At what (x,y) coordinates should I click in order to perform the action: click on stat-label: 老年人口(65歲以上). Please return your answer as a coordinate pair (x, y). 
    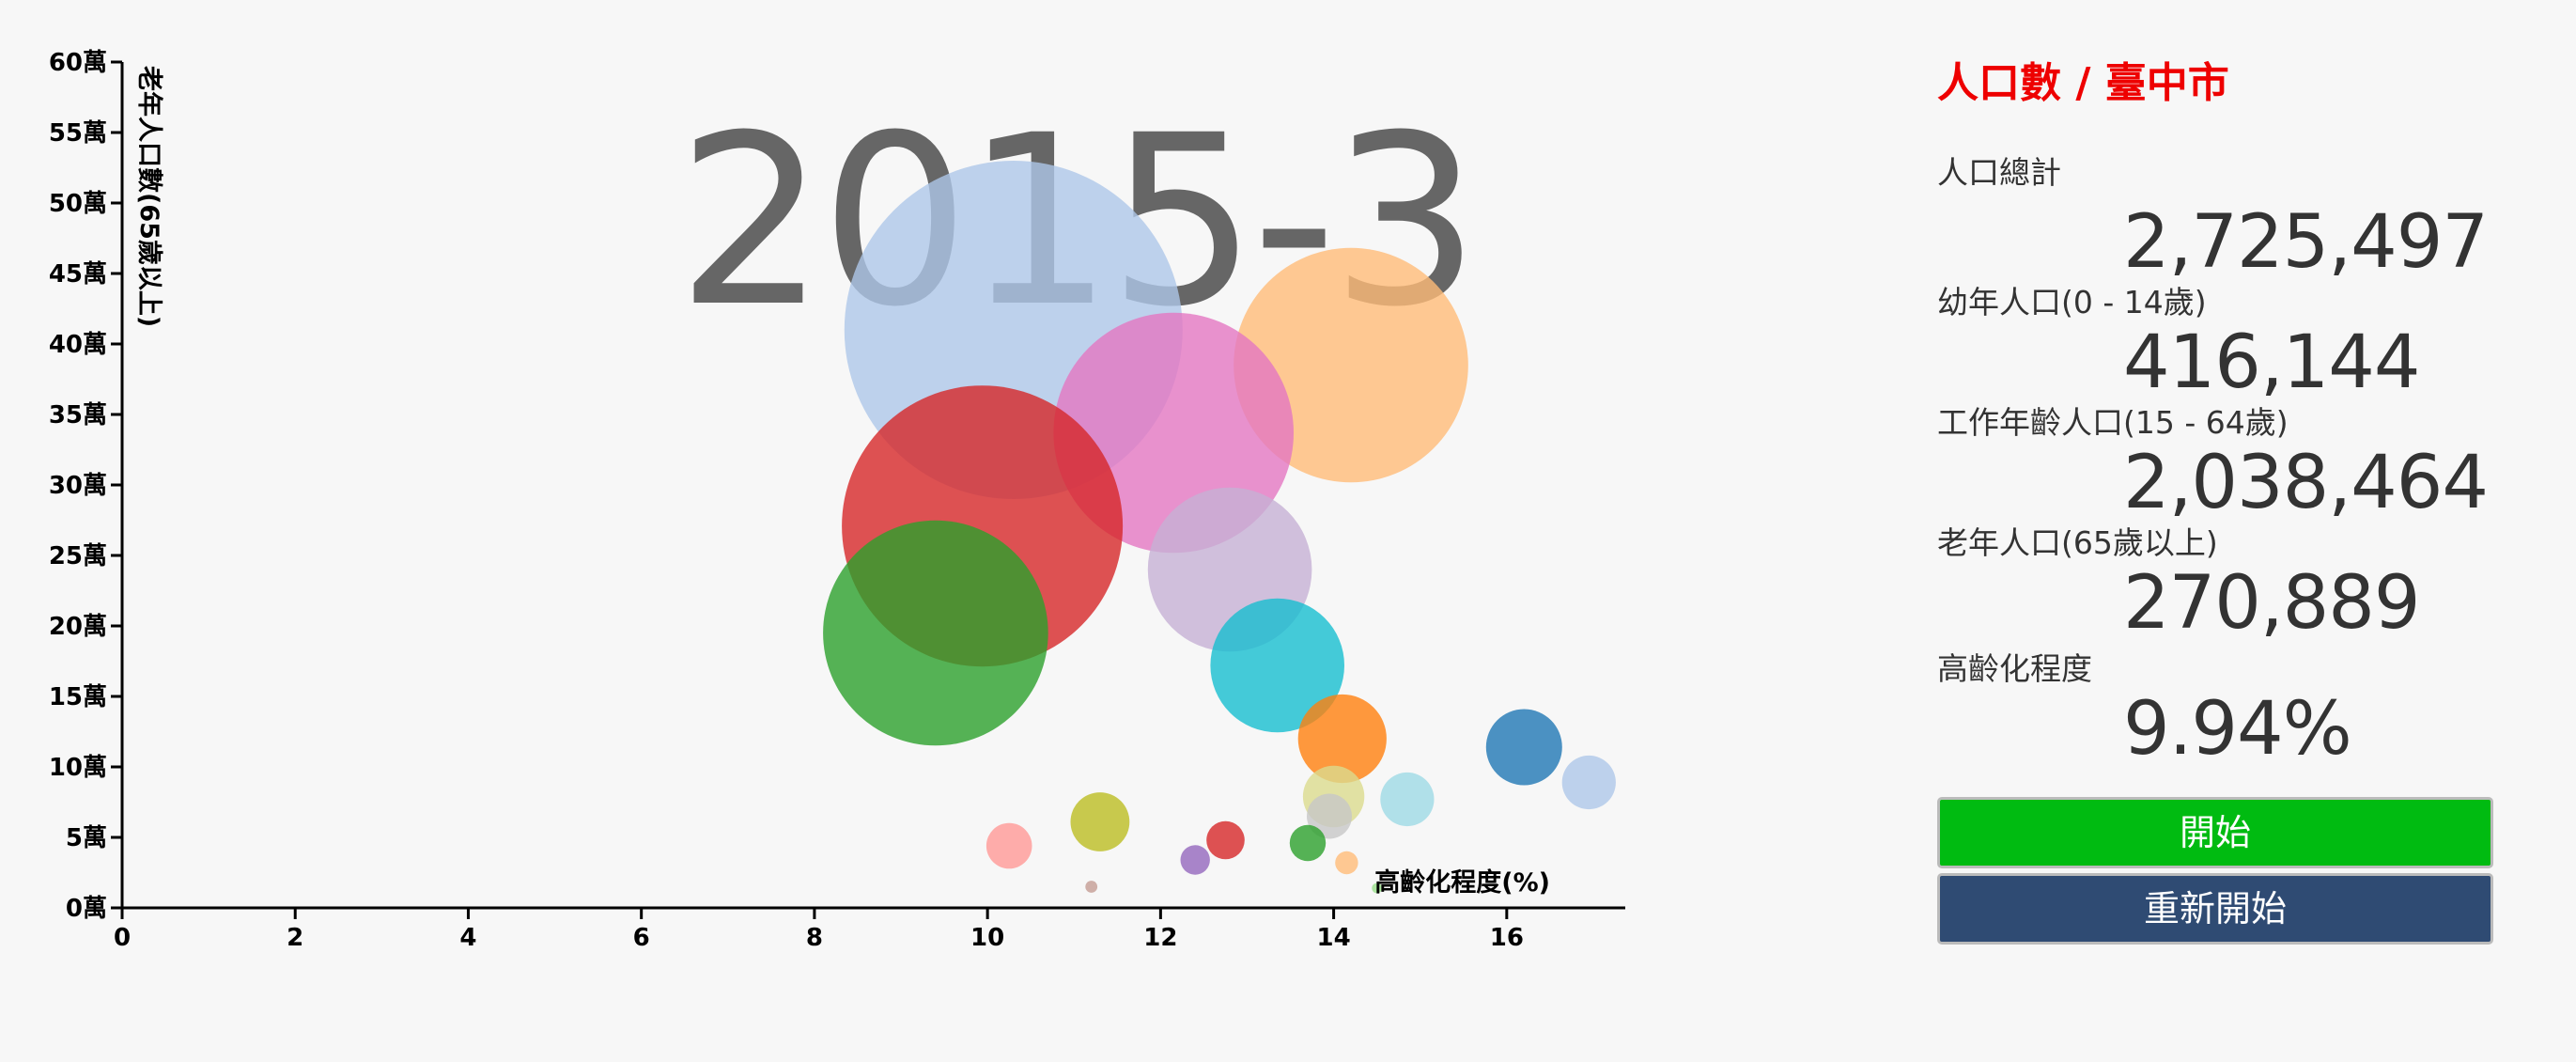
    Looking at the image, I should click on (2078, 542).